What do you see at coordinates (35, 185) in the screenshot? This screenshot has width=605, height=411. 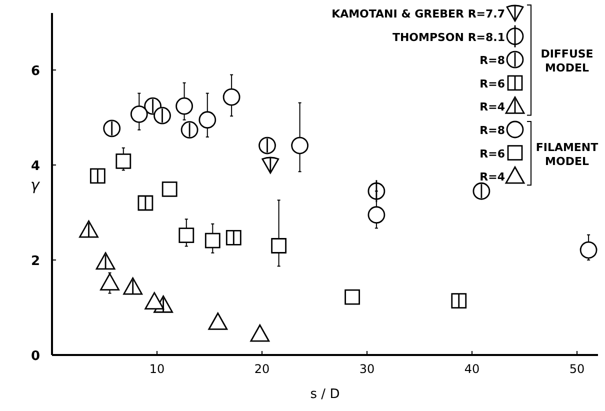 I see `y-axis-title: γ` at bounding box center [35, 185].